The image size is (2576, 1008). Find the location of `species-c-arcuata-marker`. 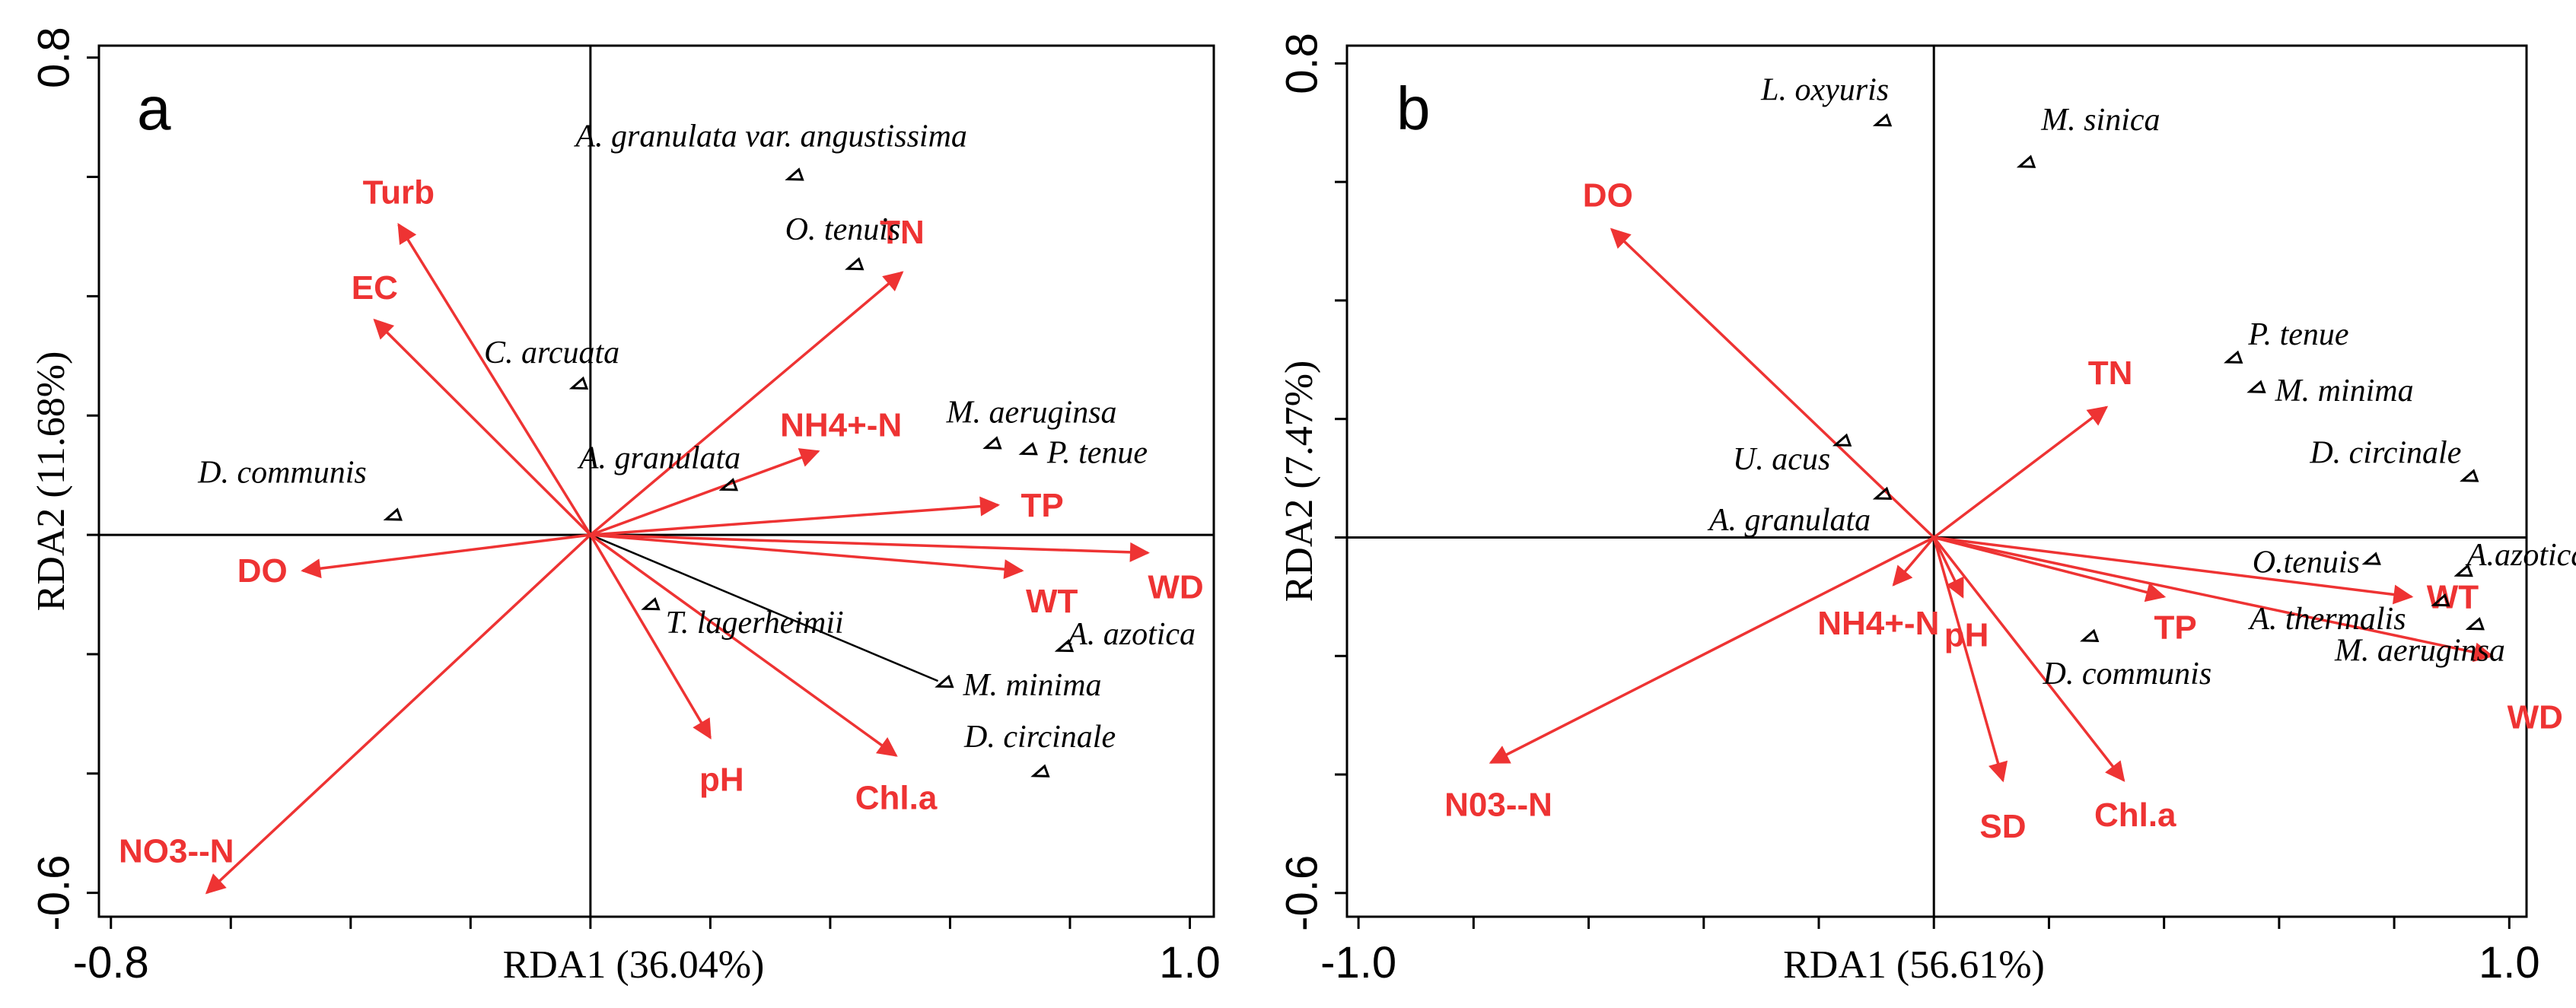

species-c-arcuata-marker is located at coordinates (578, 383).